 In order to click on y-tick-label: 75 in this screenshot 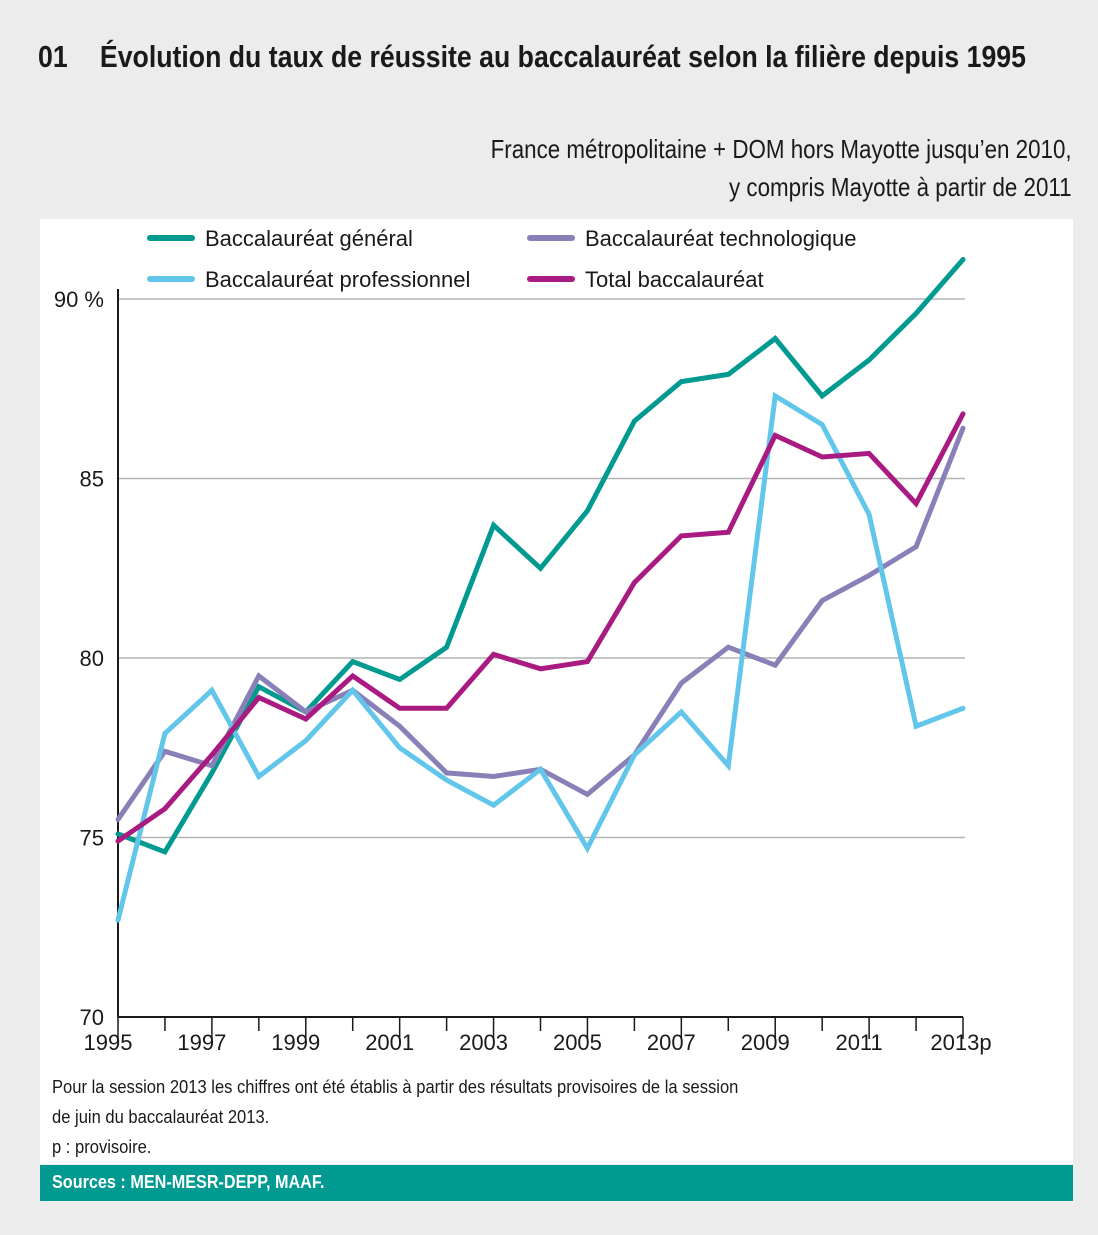, I will do `click(92, 838)`.